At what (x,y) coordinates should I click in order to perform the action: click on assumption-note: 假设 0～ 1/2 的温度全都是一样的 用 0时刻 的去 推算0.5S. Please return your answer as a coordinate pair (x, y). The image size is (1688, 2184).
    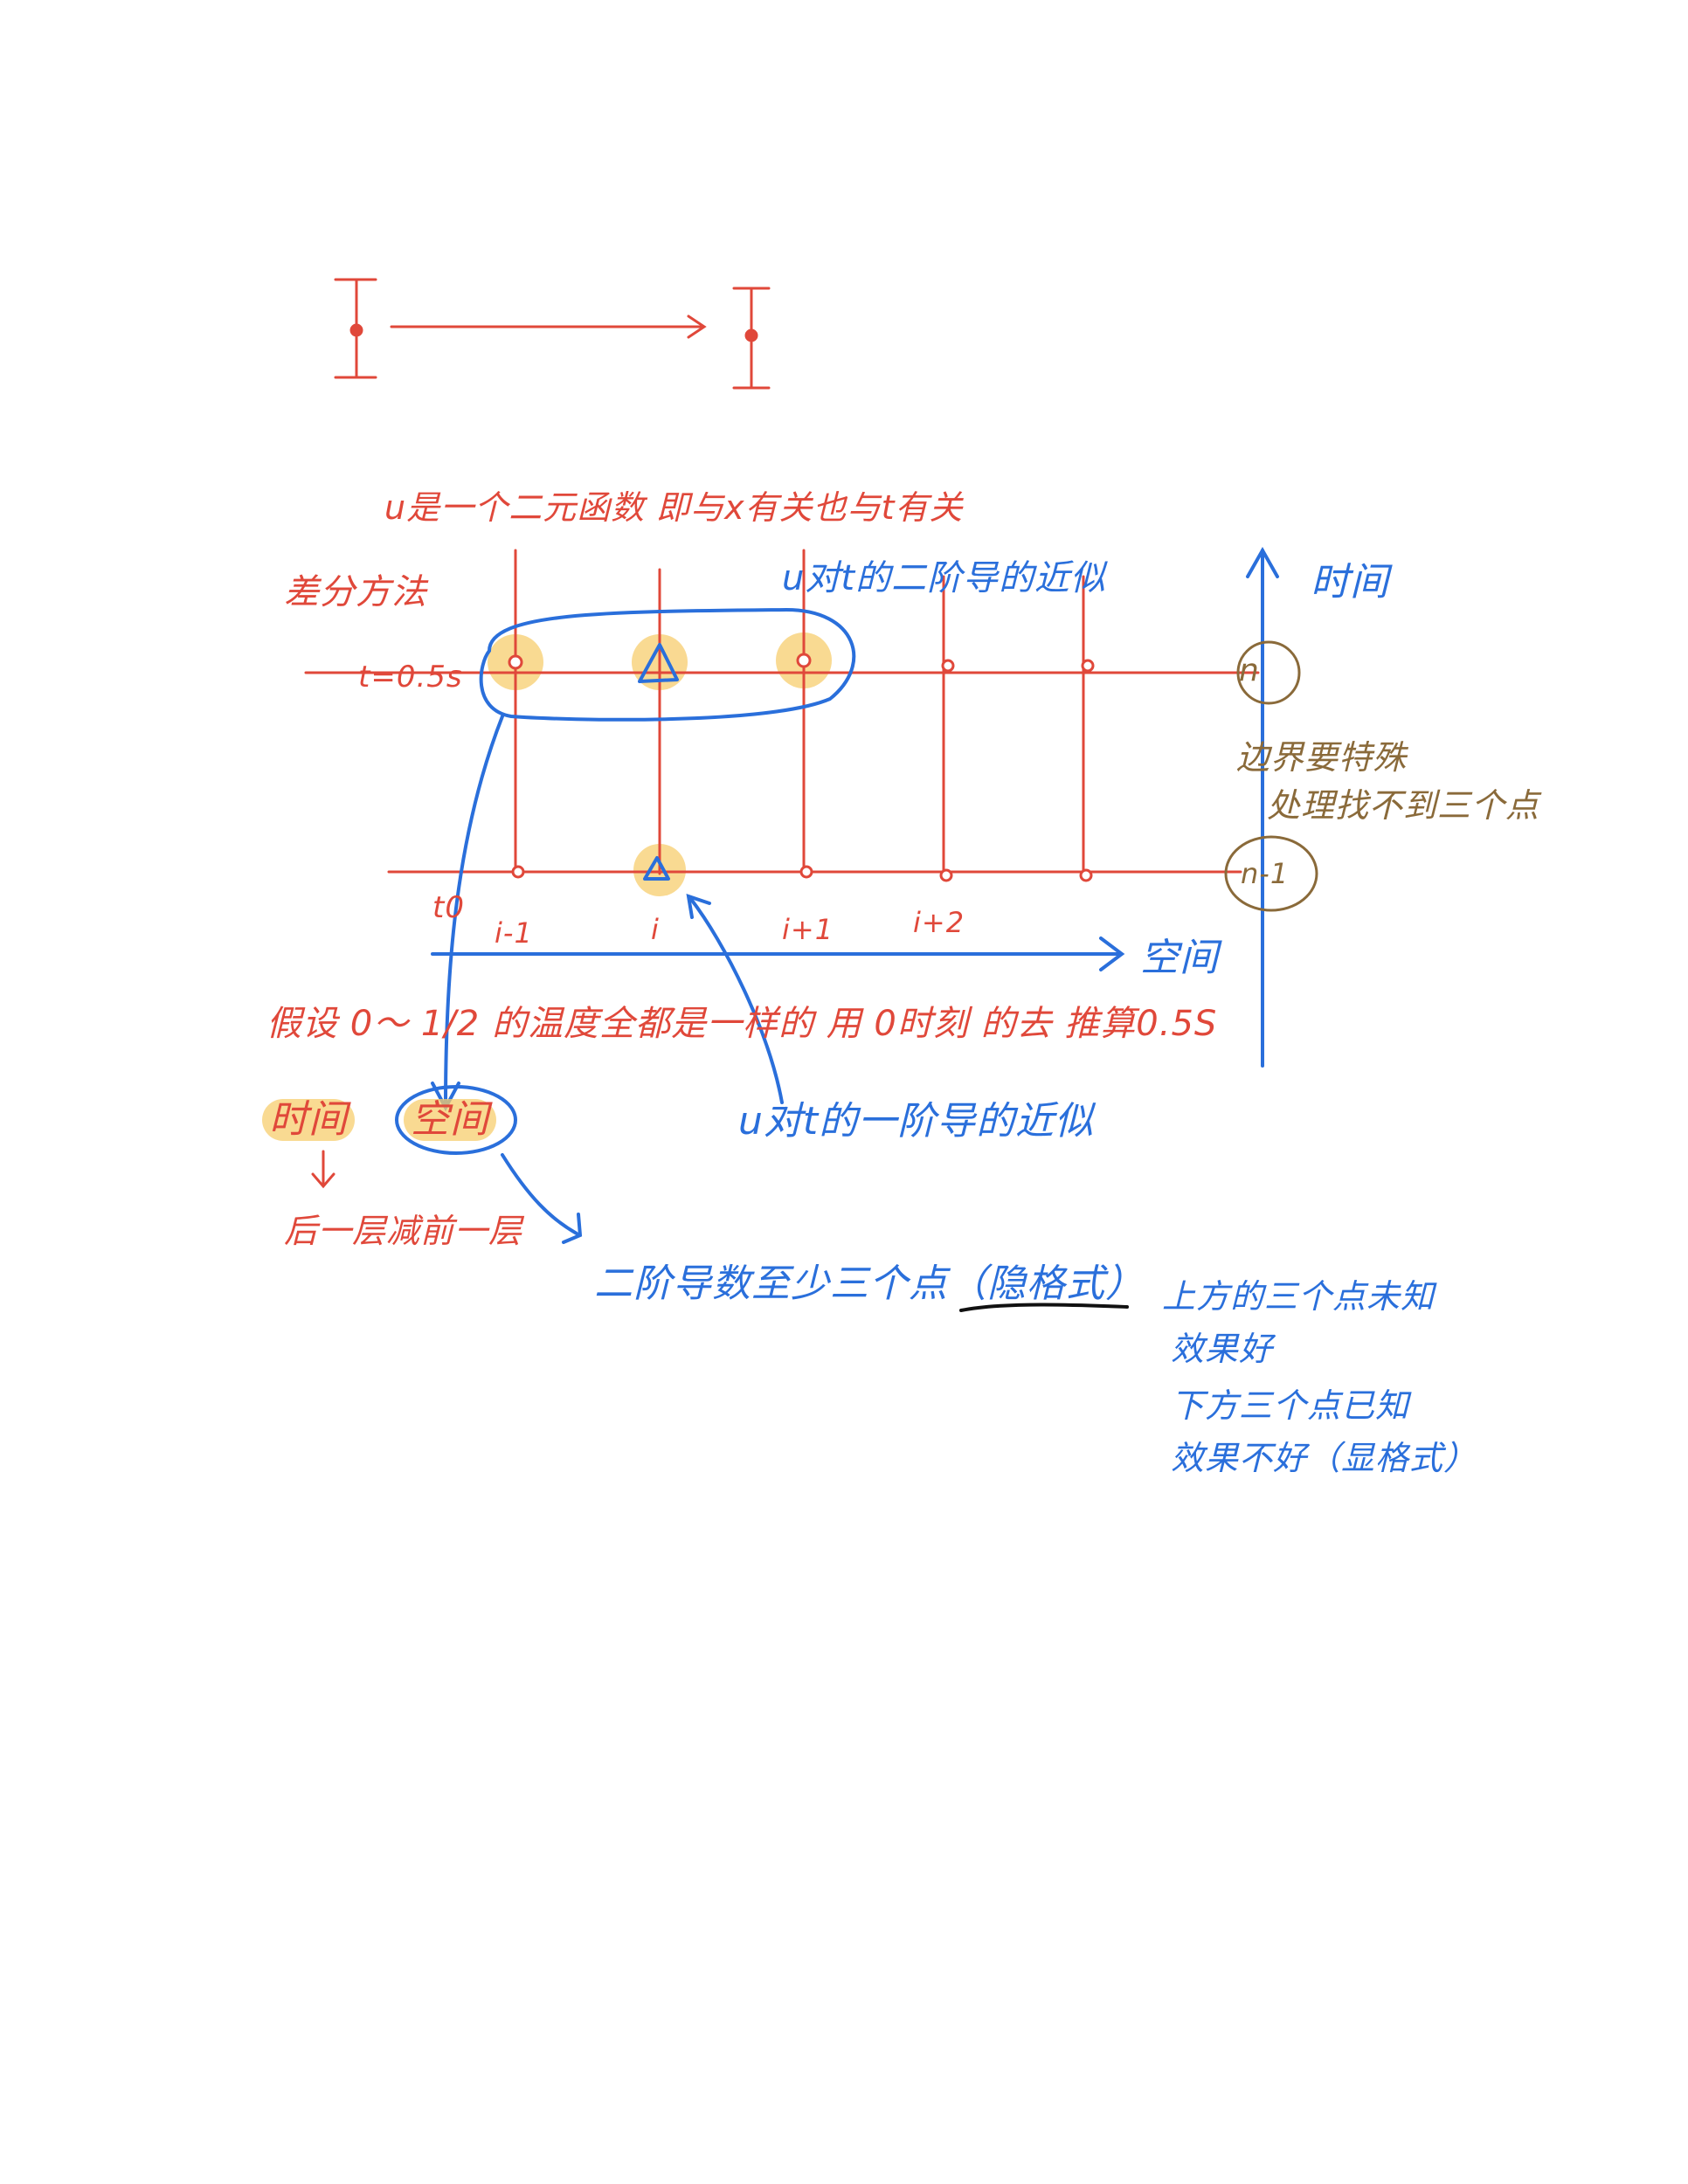
    Looking at the image, I should click on (742, 1024).